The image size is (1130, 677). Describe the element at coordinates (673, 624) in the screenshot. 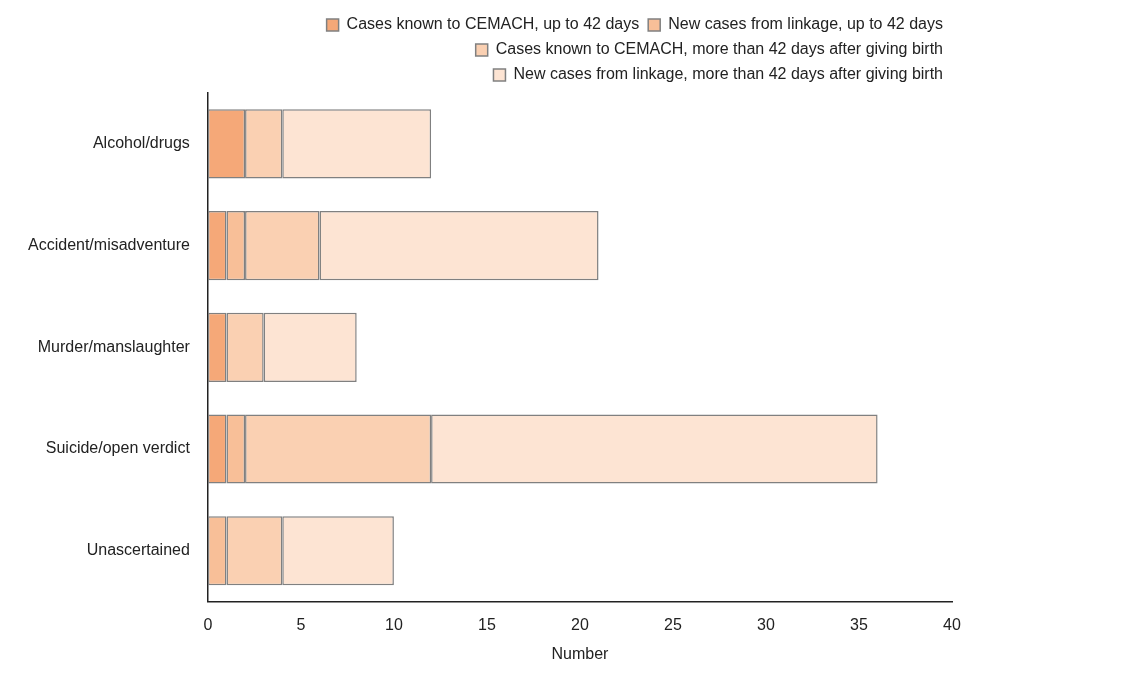

I see `x-tick-label: 25` at that location.